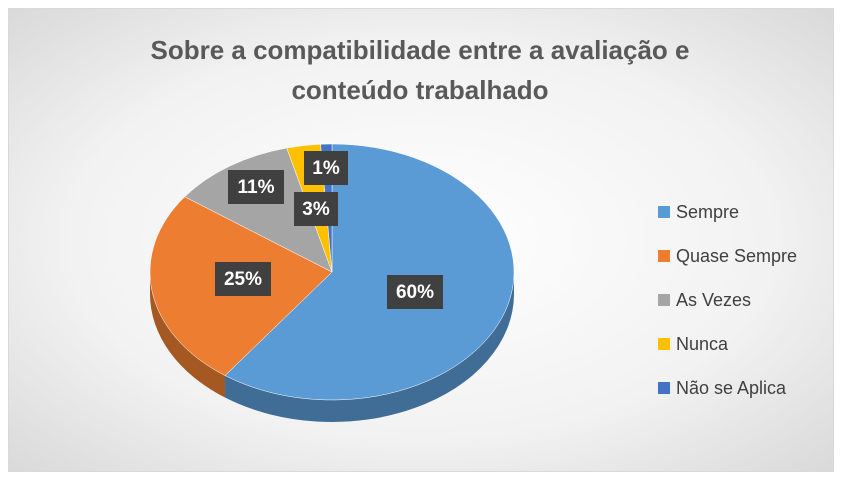 The height and width of the screenshot is (481, 842). What do you see at coordinates (702, 344) in the screenshot?
I see `legend-label: Nunca` at bounding box center [702, 344].